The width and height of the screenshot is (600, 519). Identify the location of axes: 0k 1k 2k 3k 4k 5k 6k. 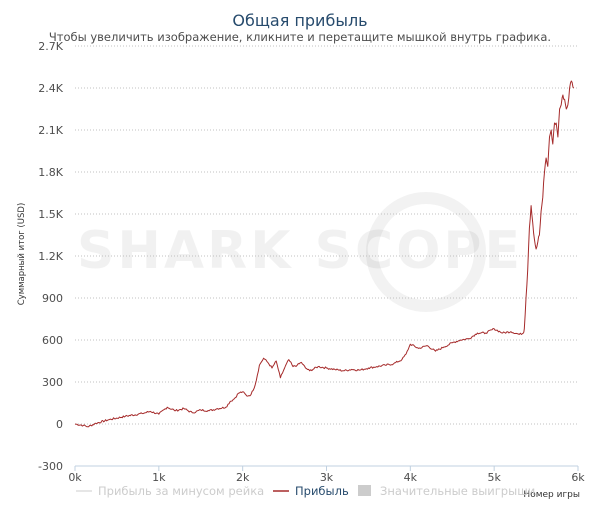
(326, 474).